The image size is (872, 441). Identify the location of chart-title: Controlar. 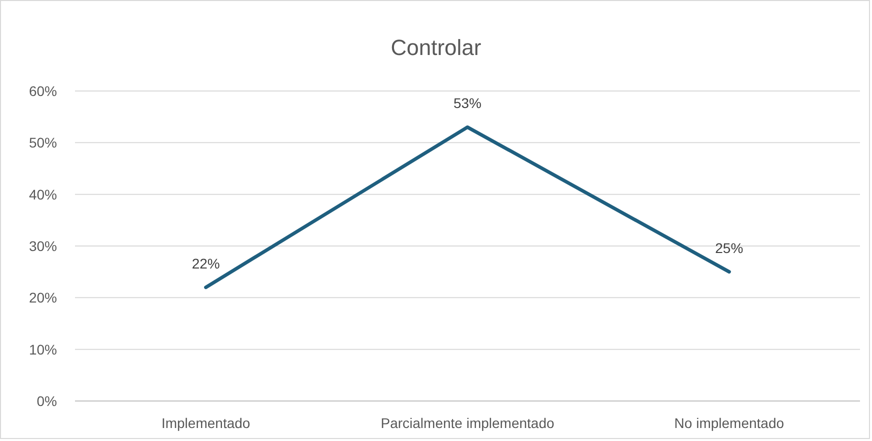
(436, 47).